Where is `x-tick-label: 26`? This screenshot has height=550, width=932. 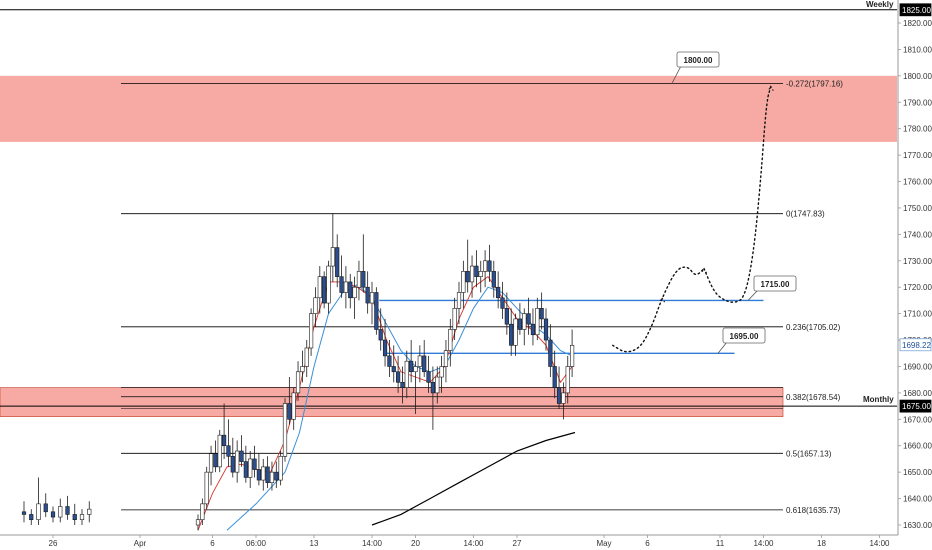
x-tick-label: 26 is located at coordinates (53, 543).